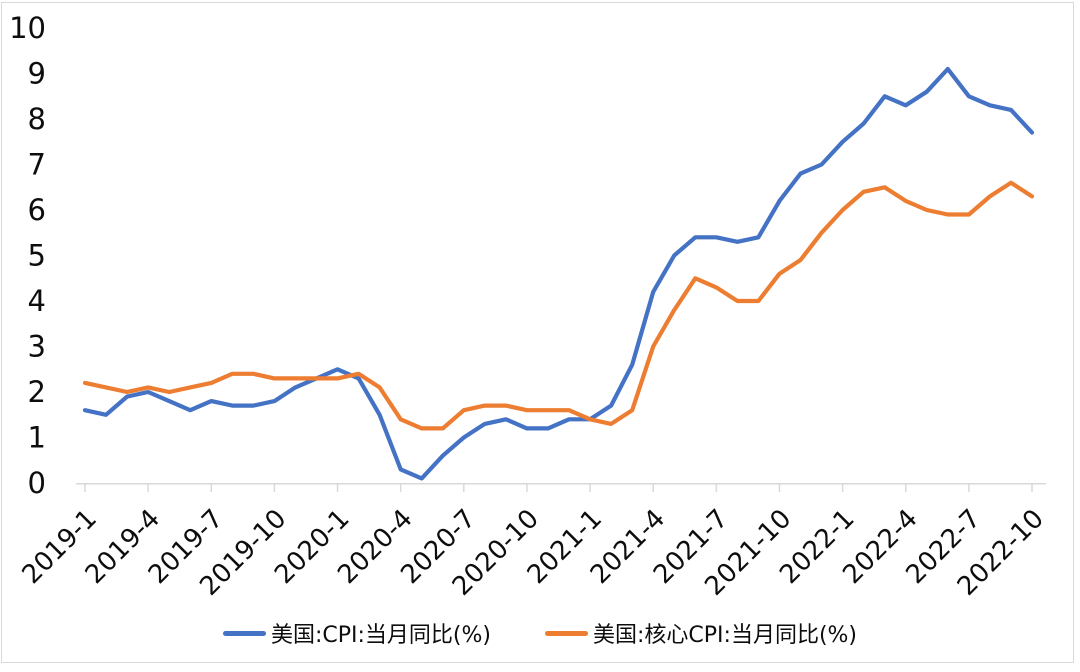 Image resolution: width=1080 pixels, height=672 pixels. What do you see at coordinates (725, 635) in the screenshot?
I see `legend-label-core-cpi: 美国:核心CPI:当月同比(%)` at bounding box center [725, 635].